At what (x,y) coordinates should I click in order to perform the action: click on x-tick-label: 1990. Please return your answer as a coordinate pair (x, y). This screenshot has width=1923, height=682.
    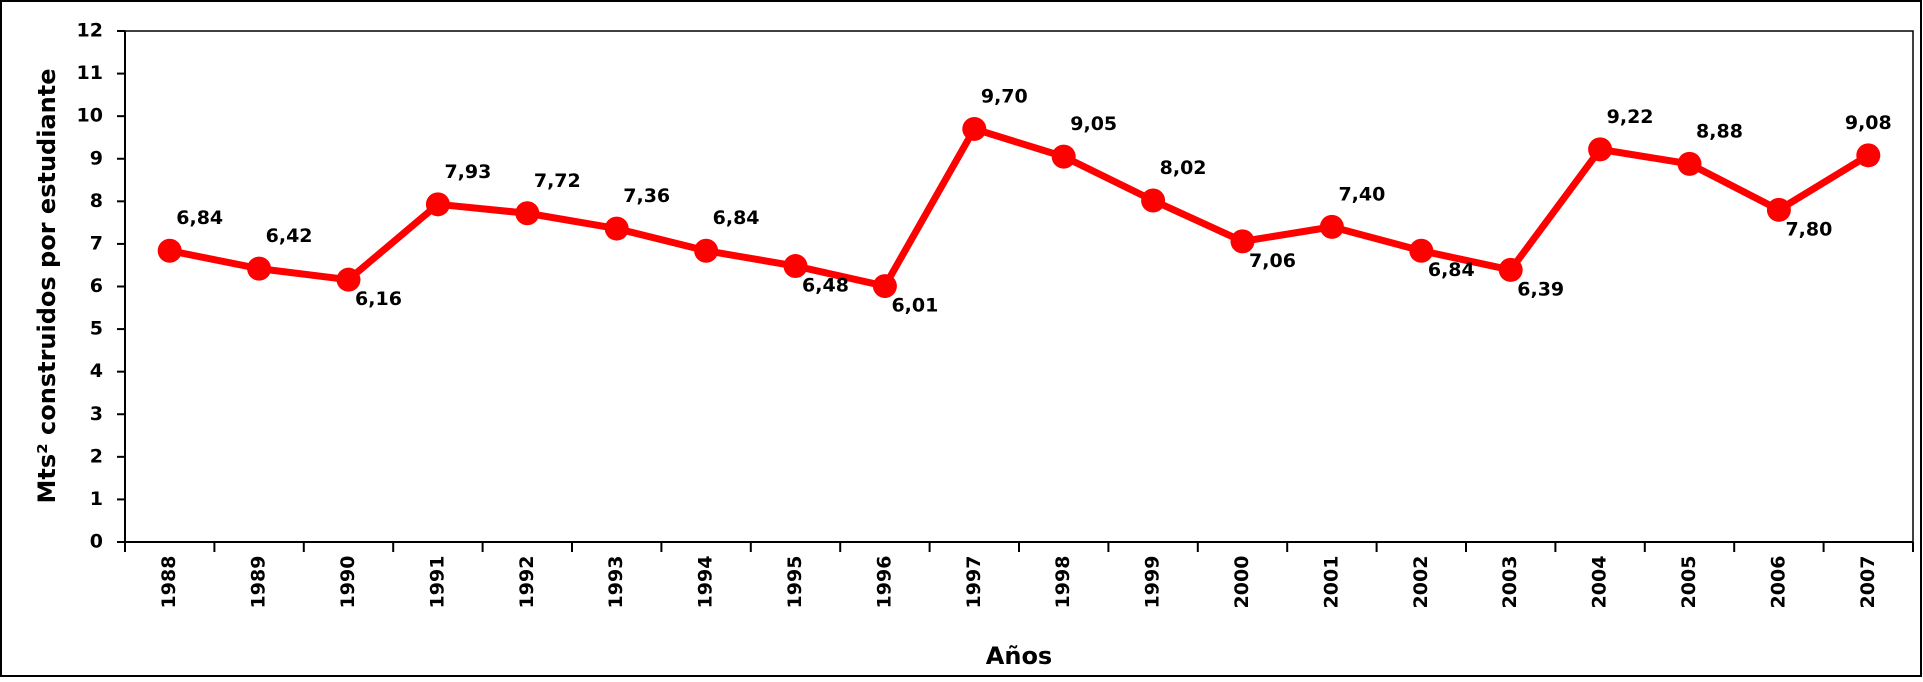
    Looking at the image, I should click on (348, 582).